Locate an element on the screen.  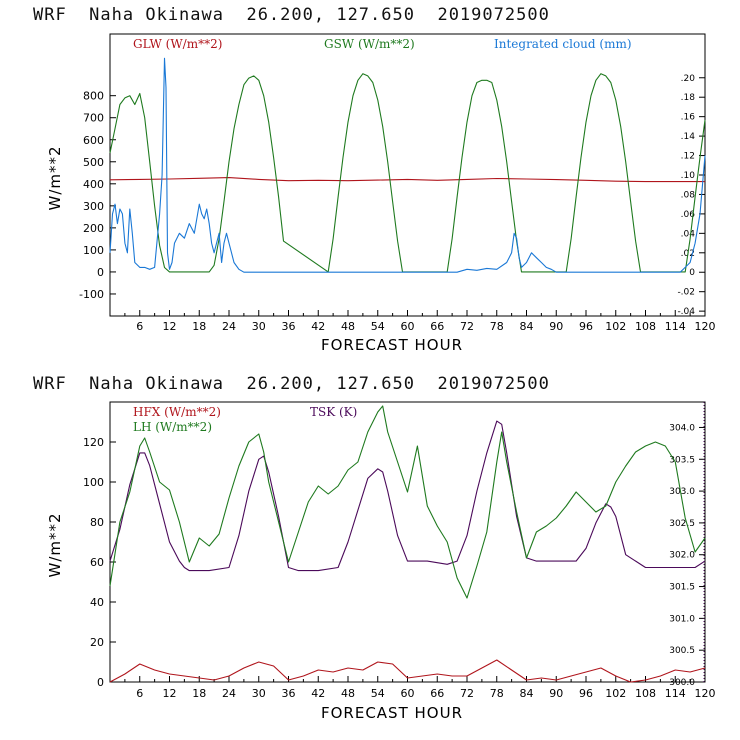
y2-tick-label: 304.0 is located at coordinates (682, 428).